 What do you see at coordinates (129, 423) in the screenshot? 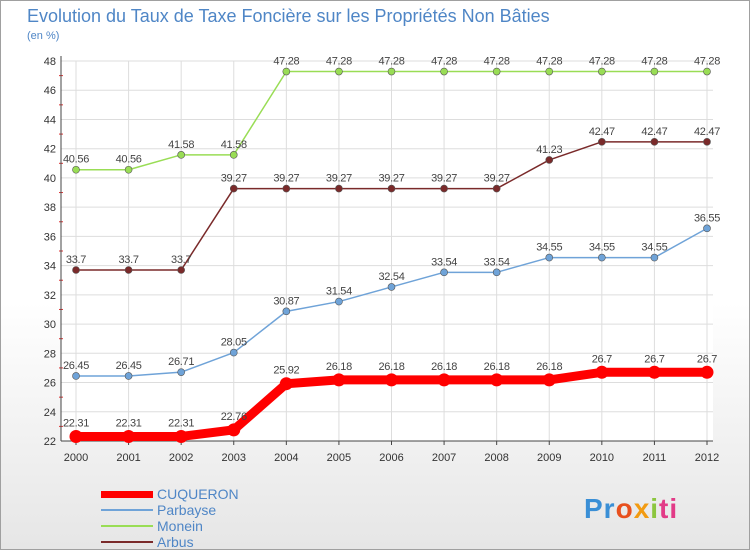
I see `data-label-cuqueron-2001: 22.31` at bounding box center [129, 423].